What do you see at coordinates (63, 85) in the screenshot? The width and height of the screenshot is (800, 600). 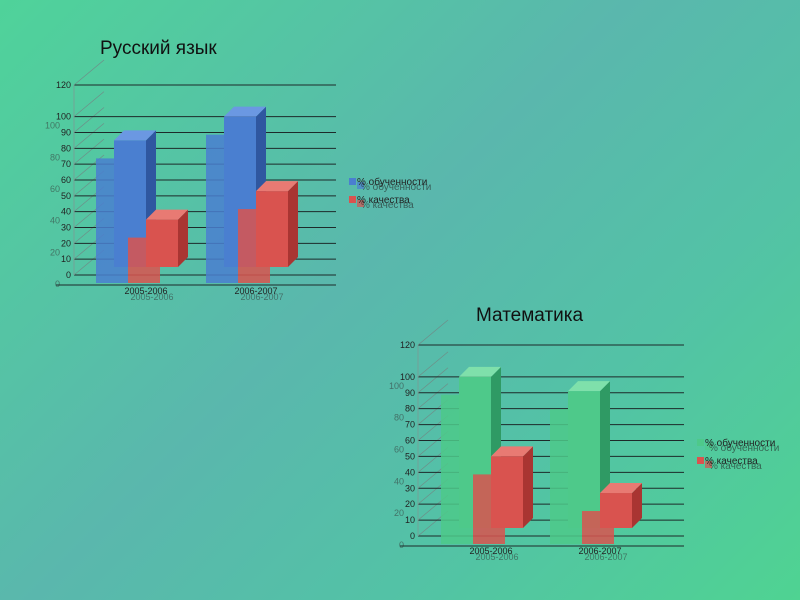 I see `ru-tick-label: 120` at bounding box center [63, 85].